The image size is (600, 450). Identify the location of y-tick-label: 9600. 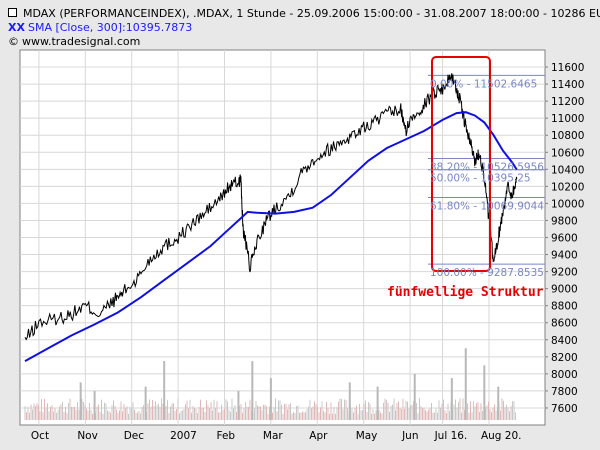
(564, 239).